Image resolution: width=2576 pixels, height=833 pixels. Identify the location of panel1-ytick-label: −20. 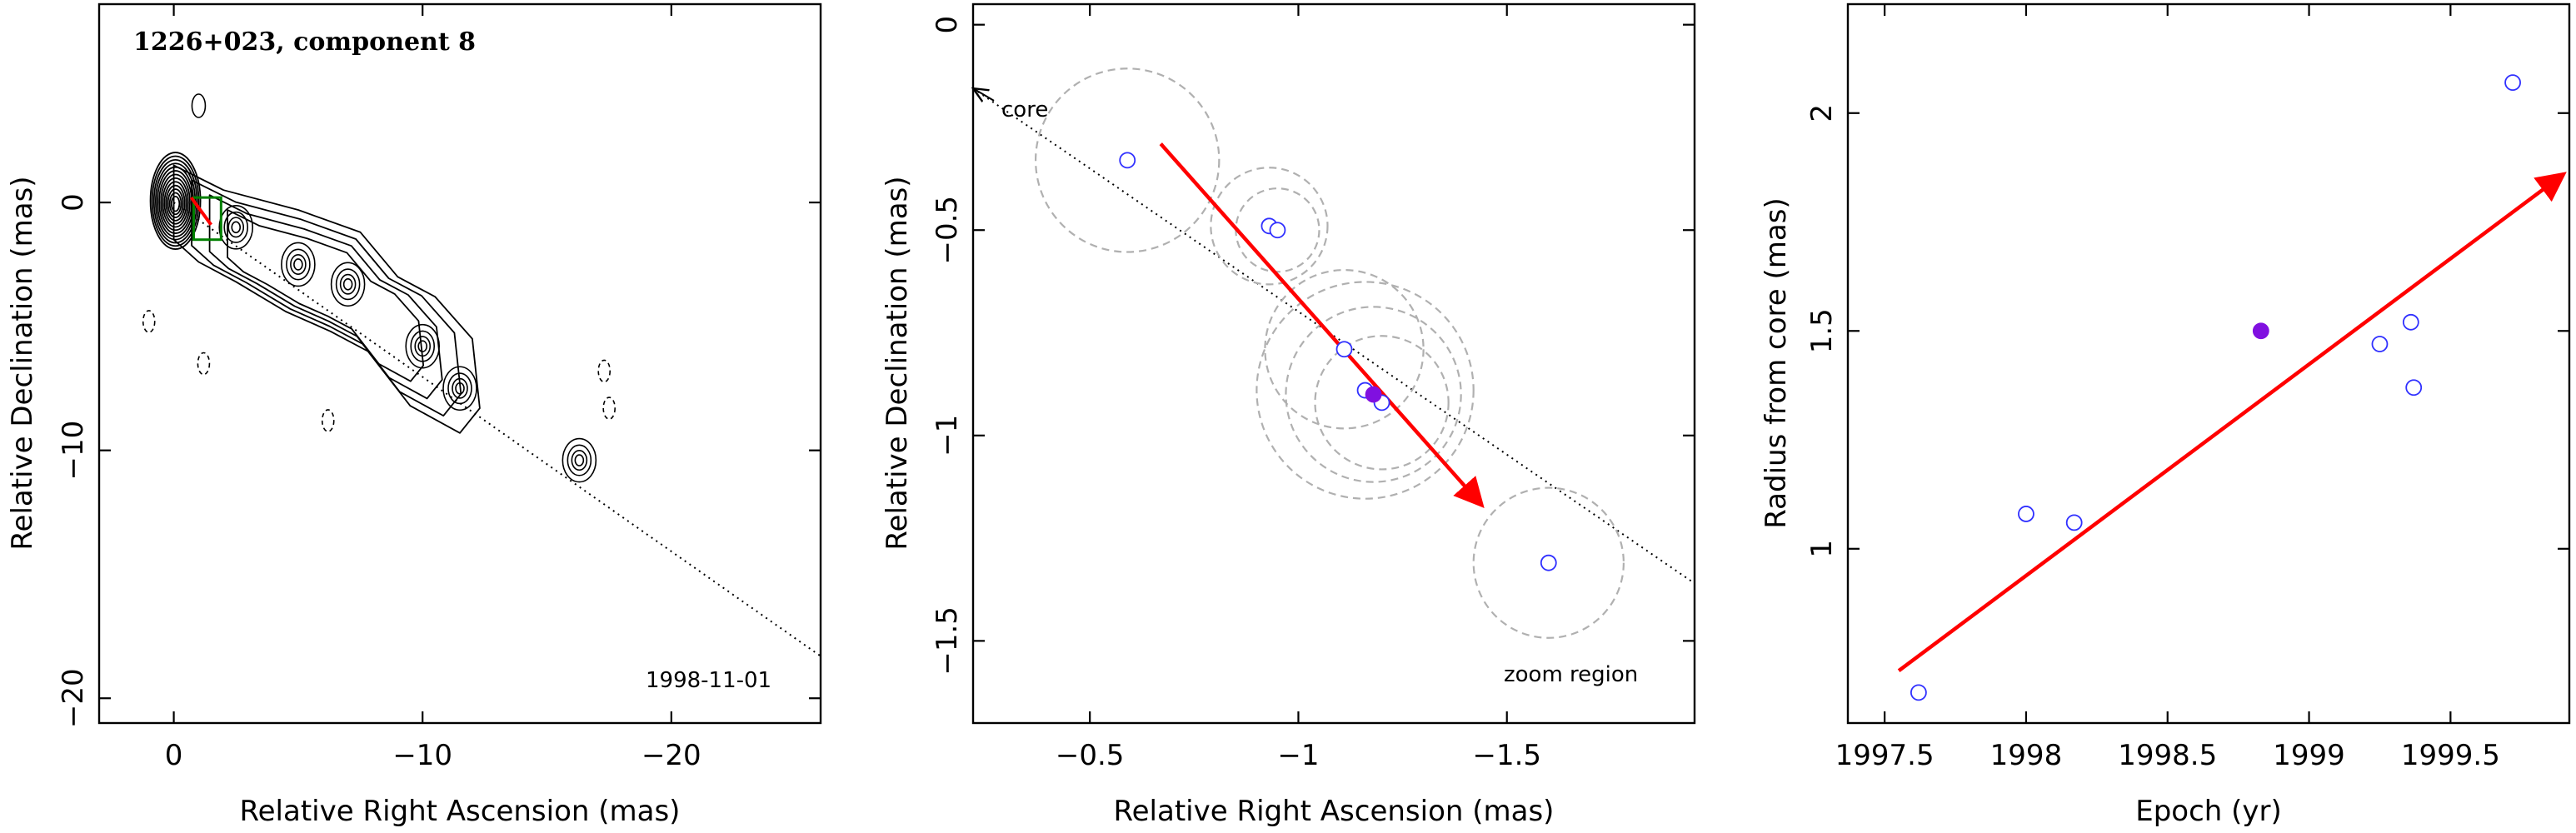
(73, 698).